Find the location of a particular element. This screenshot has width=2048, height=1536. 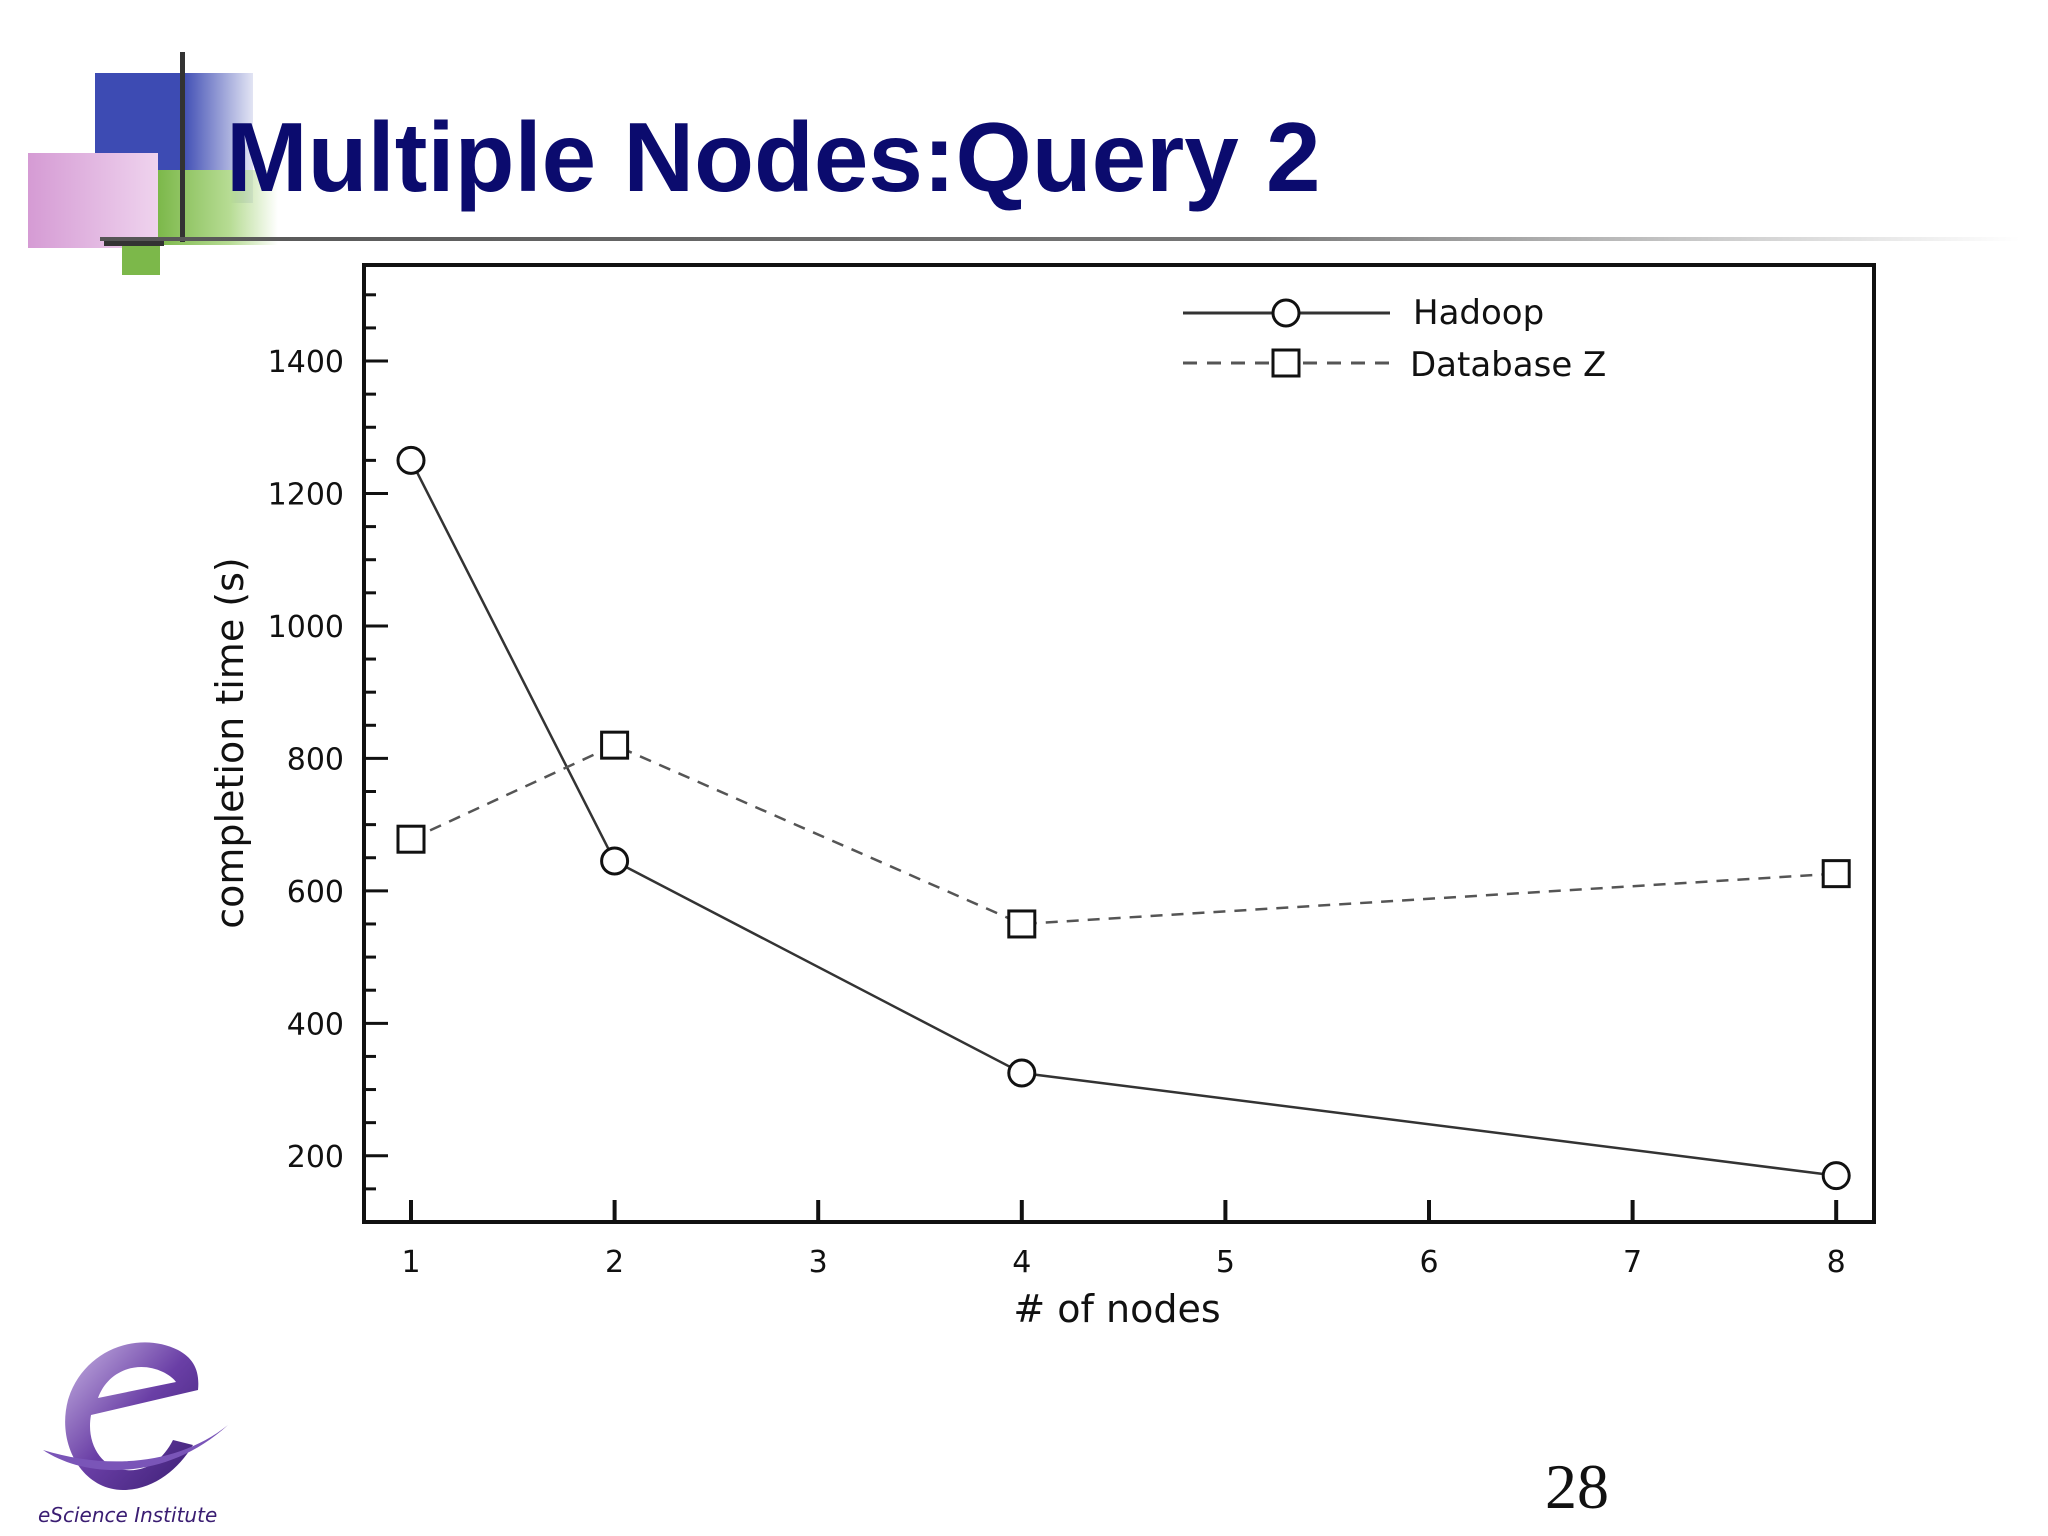

series-line-database-z is located at coordinates (1123, 834).